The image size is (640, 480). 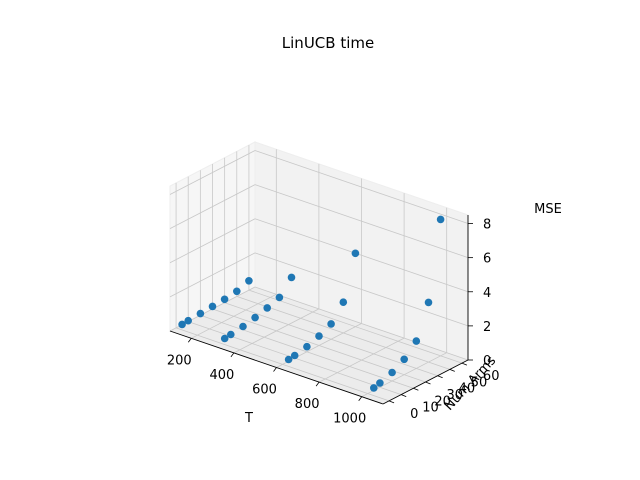 What do you see at coordinates (467, 389) in the screenshot?
I see `y-tick-label: 40` at bounding box center [467, 389].